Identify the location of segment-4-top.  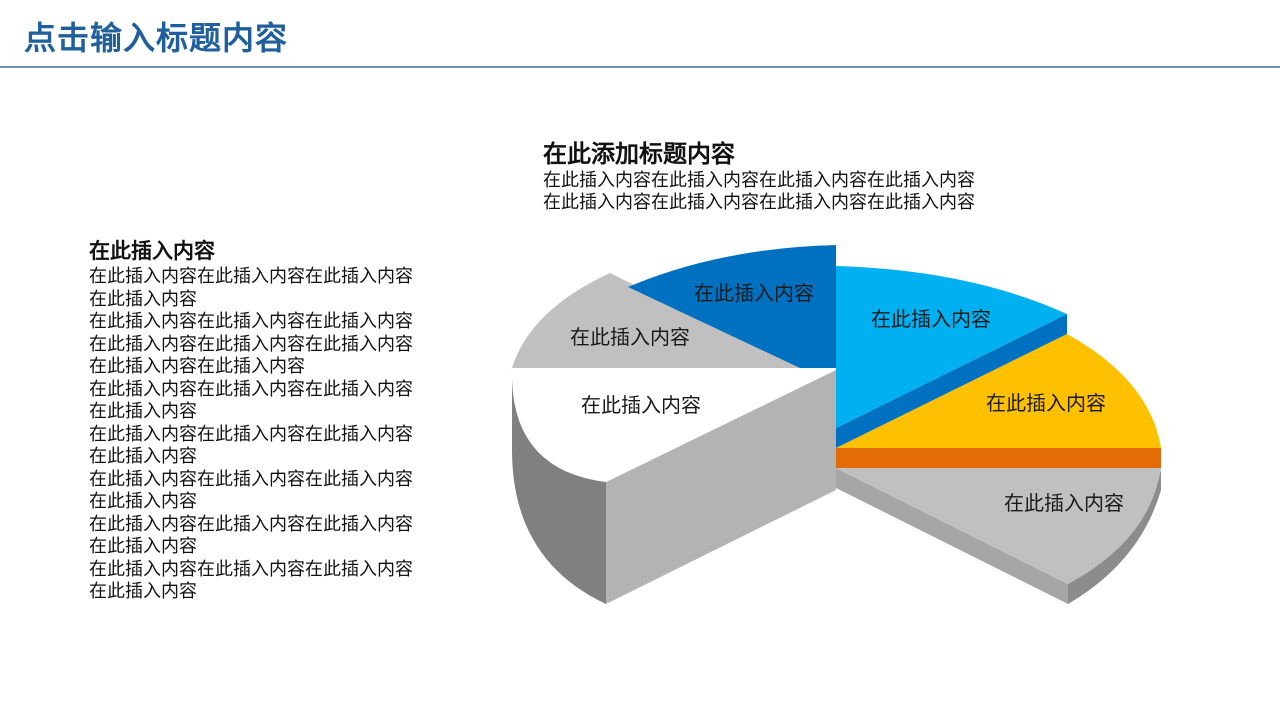
(656, 320).